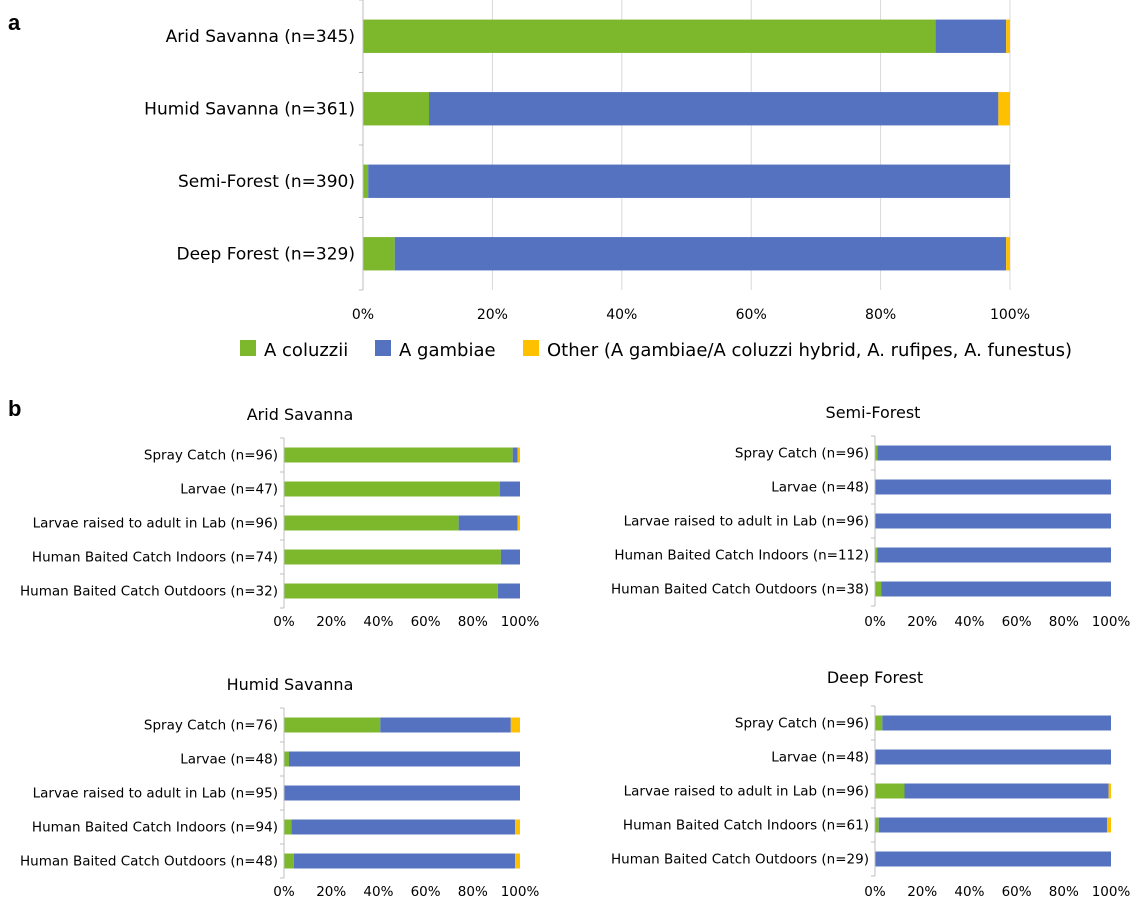 This screenshot has width=1140, height=900. What do you see at coordinates (14, 22) in the screenshot?
I see `panel-label-a: a` at bounding box center [14, 22].